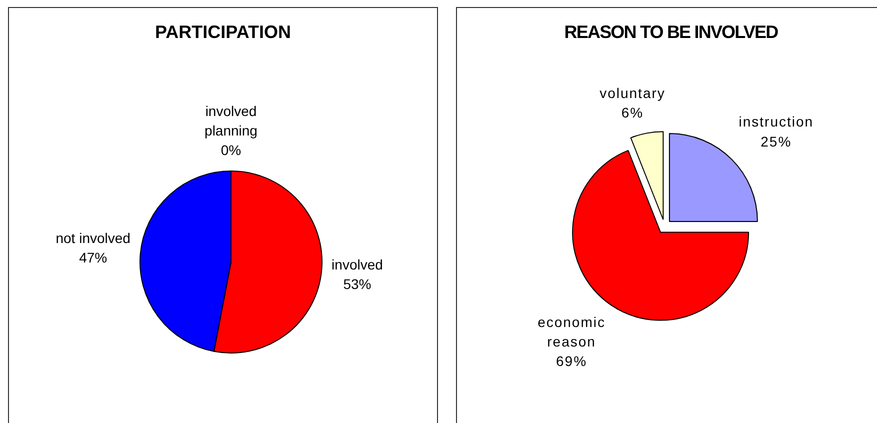  Describe the element at coordinates (671, 32) in the screenshot. I see `chart-title: REASON TO BE INVOLVED` at that location.